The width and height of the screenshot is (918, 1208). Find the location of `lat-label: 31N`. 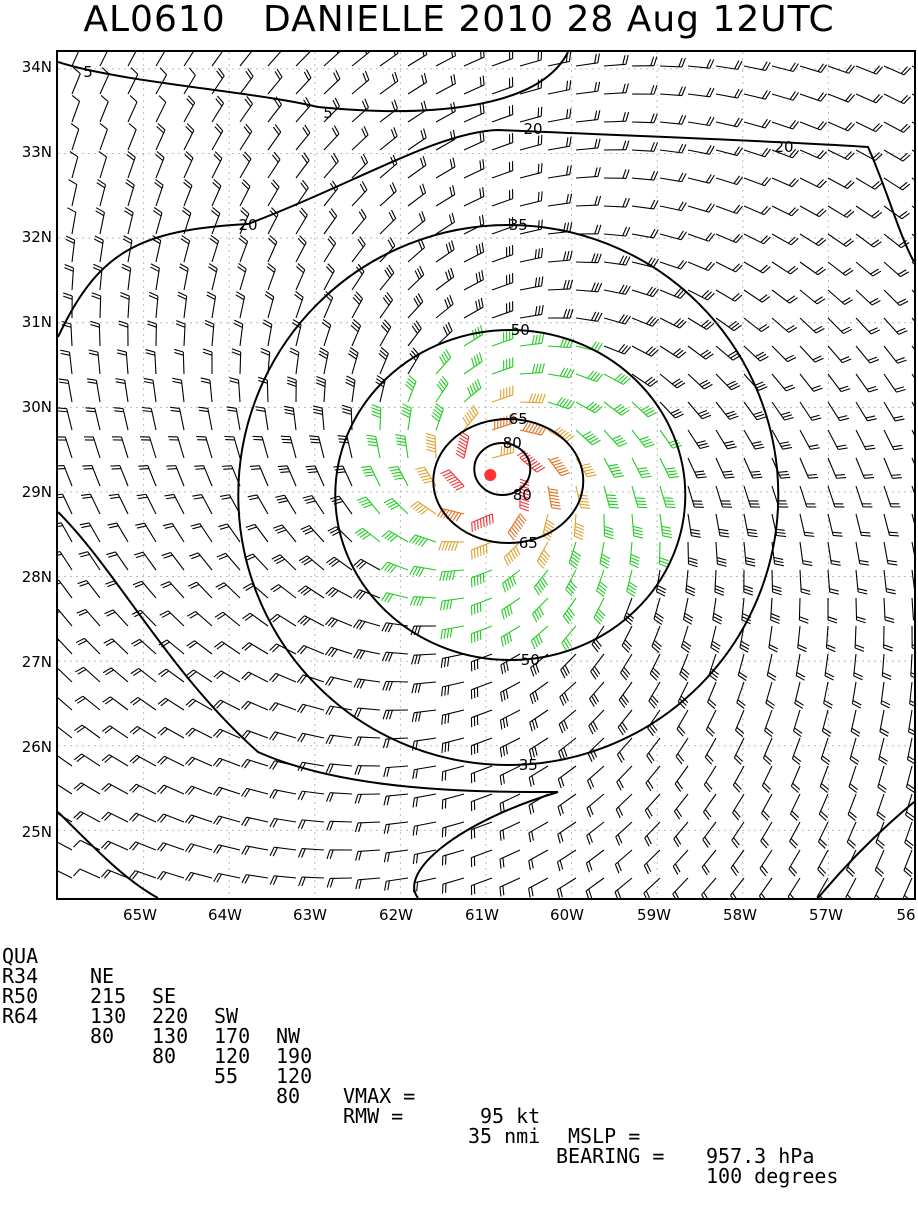

lat-label: 31N is located at coordinates (28, 322).